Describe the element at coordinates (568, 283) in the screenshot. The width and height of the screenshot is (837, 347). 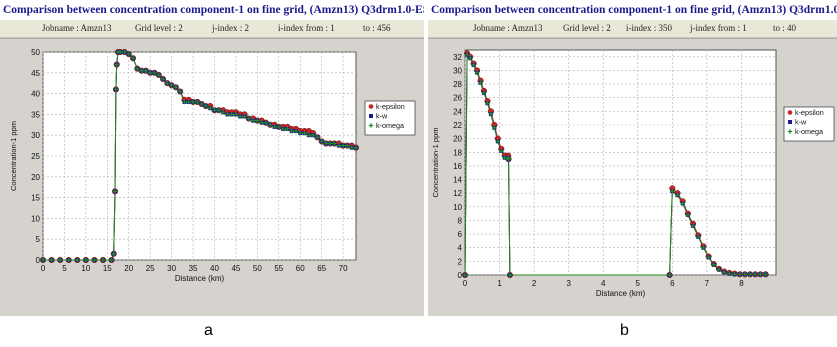
I see `x-tick-label: 3` at that location.